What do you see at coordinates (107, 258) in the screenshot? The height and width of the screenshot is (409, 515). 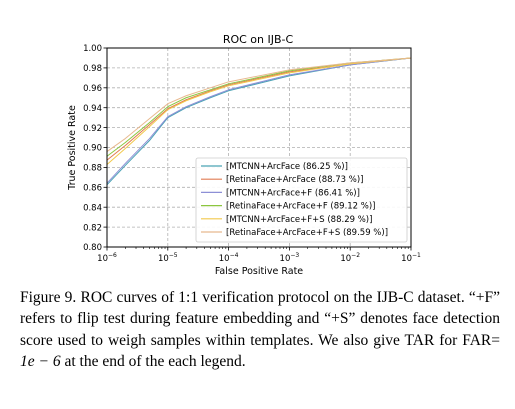 I see `x-tick-label: 10⁻⁶` at bounding box center [107, 258].